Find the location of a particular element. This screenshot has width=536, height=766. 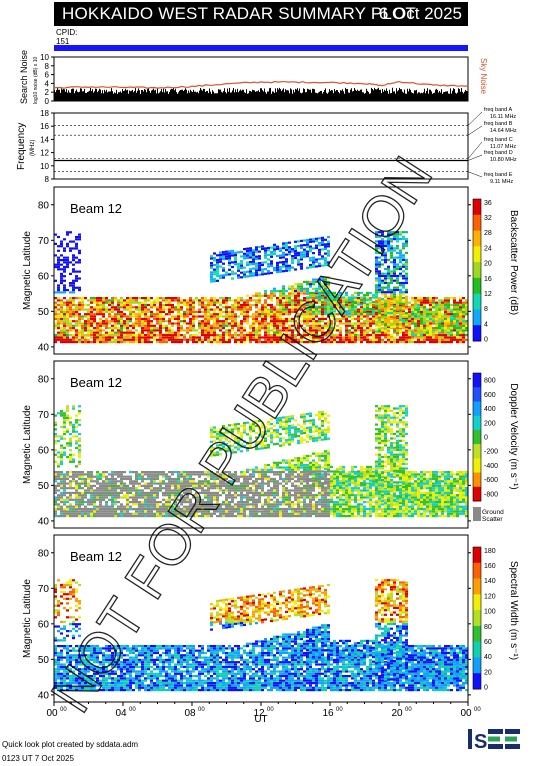

cpid-label: CPID: is located at coordinates (66, 32).